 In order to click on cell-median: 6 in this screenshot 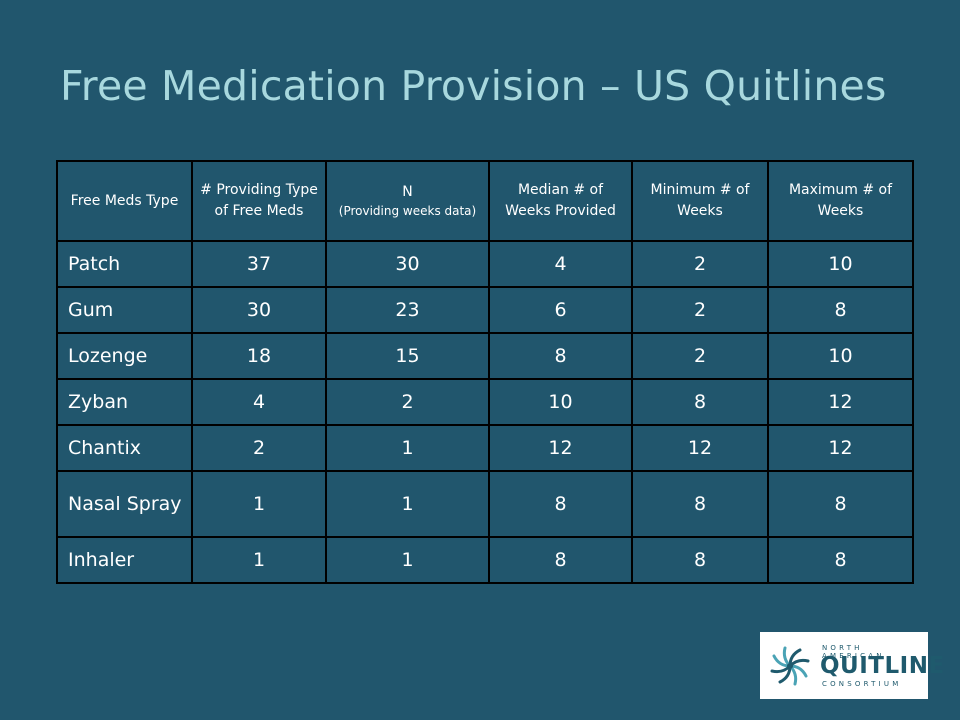, I will do `click(560, 310)`.